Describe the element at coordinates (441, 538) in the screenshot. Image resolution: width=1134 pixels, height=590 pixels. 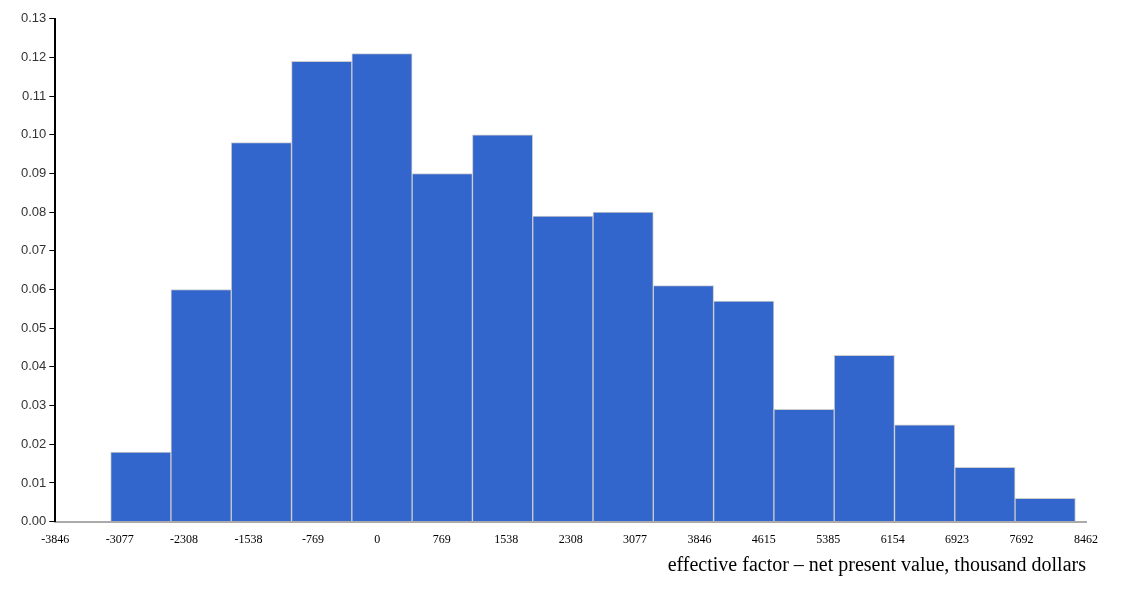
I see `x-tick-label: 769` at that location.